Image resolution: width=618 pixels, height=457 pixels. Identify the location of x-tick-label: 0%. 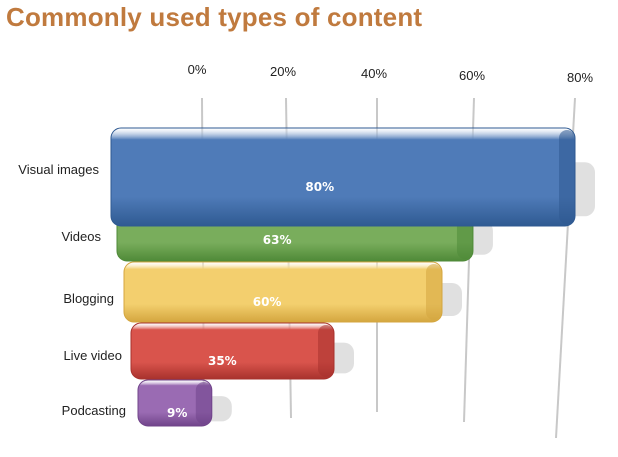
(197, 69).